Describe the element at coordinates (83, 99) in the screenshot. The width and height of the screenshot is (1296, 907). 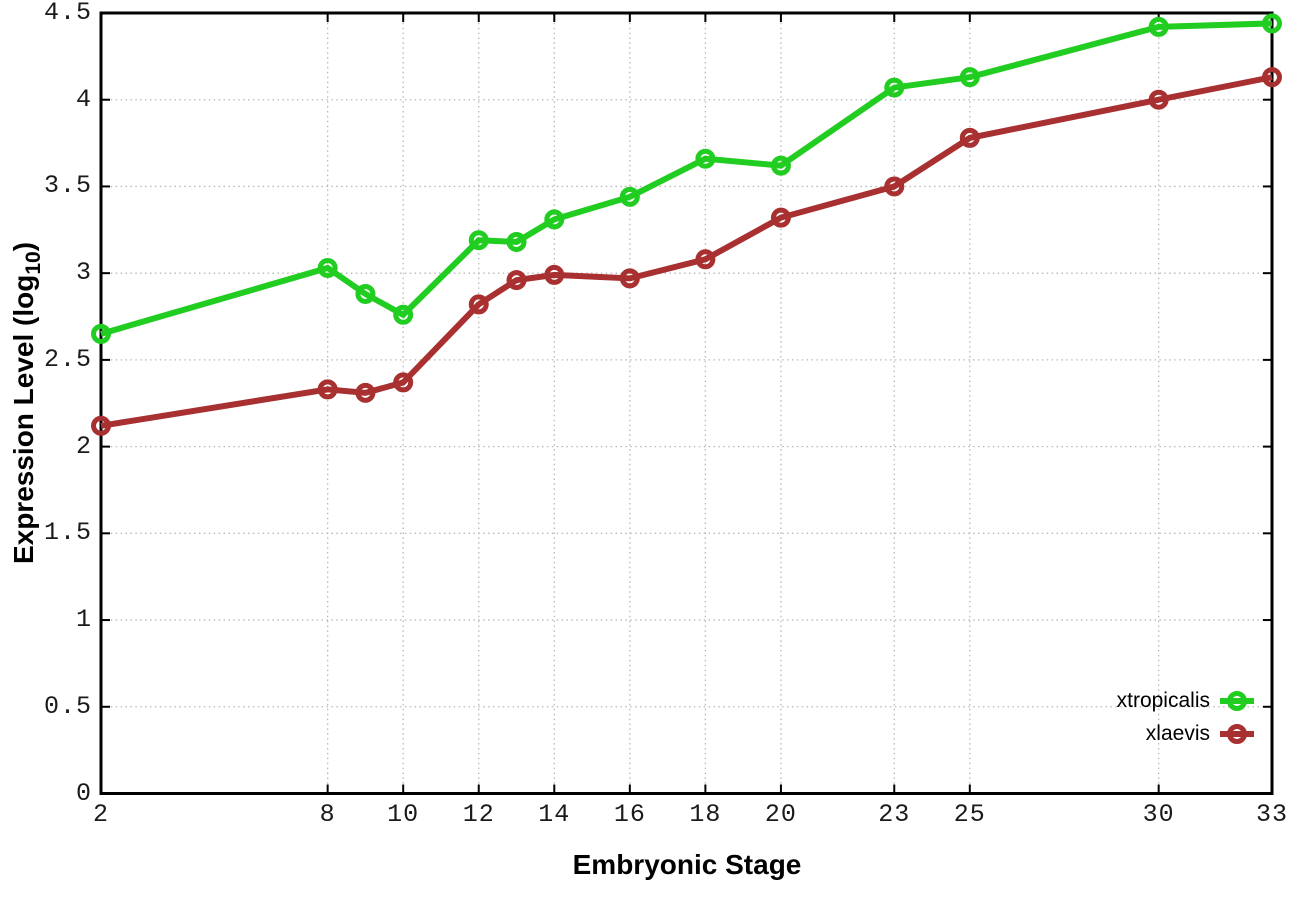
I see `y-tick-label-4: 4` at that location.